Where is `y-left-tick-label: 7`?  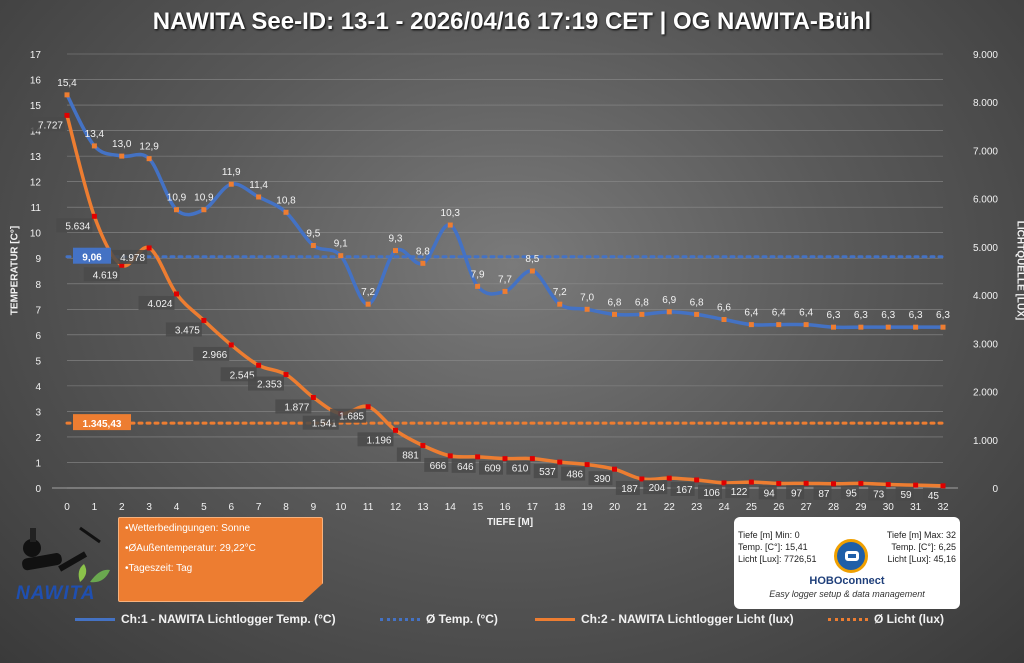 y-left-tick-label: 7 is located at coordinates (38, 310).